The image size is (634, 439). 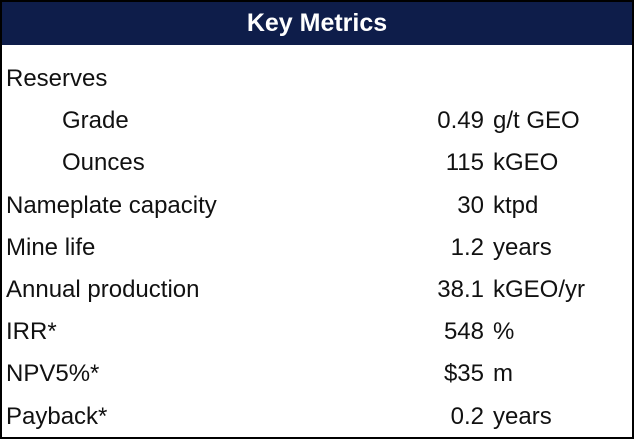 I want to click on row-value: 1.2, so click(x=467, y=247).